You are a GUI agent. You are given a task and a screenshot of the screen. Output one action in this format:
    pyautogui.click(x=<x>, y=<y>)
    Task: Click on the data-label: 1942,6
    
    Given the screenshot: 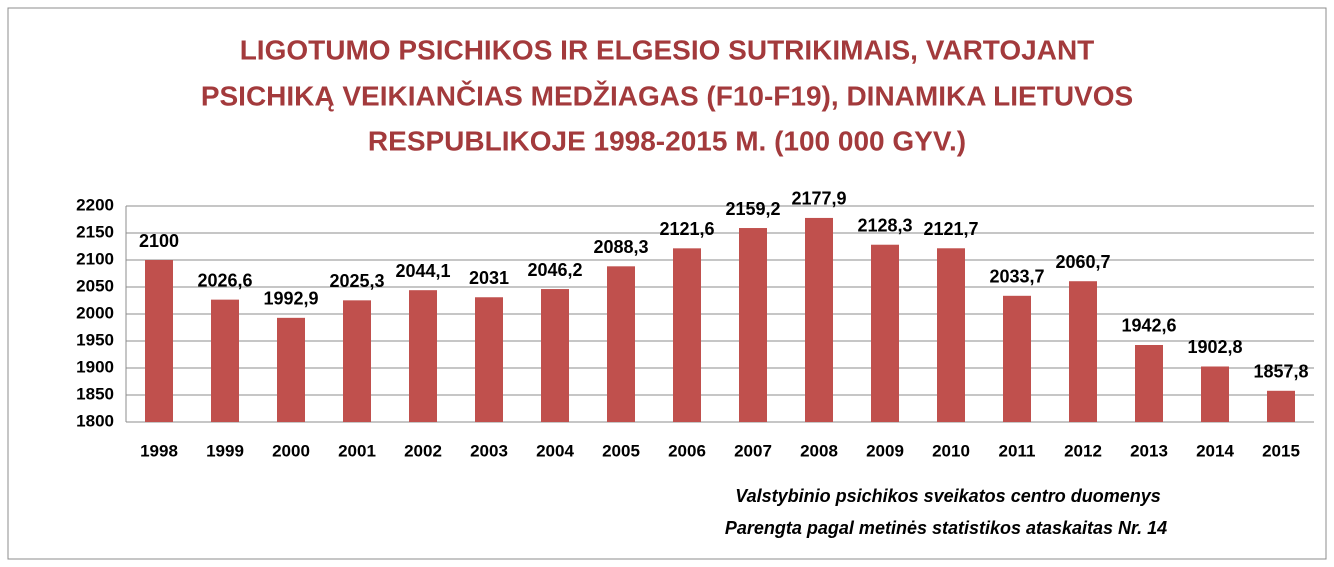 What is the action you would take?
    pyautogui.click(x=1148, y=326)
    